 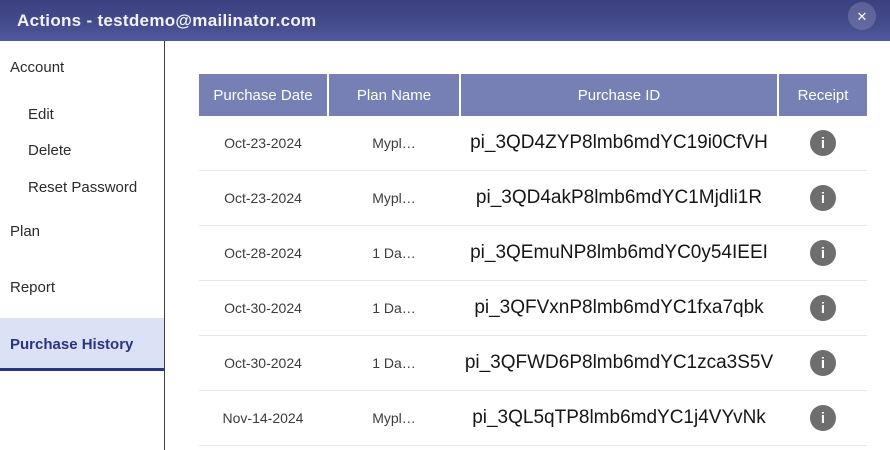 What do you see at coordinates (619, 197) in the screenshot?
I see `purchase-id-cell: pi_3QD4akP8lmb6mdYC1Mjdli1R` at bounding box center [619, 197].